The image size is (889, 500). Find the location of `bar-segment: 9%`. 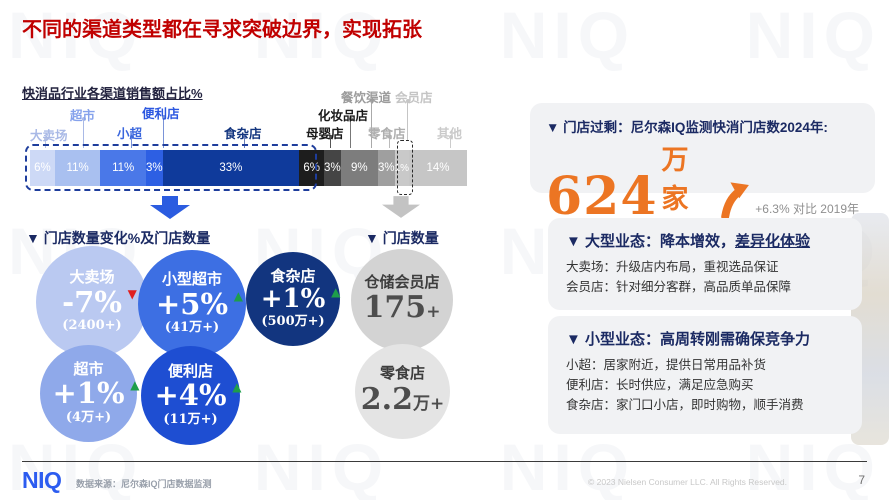

bar-segment: 9% is located at coordinates (359, 168).